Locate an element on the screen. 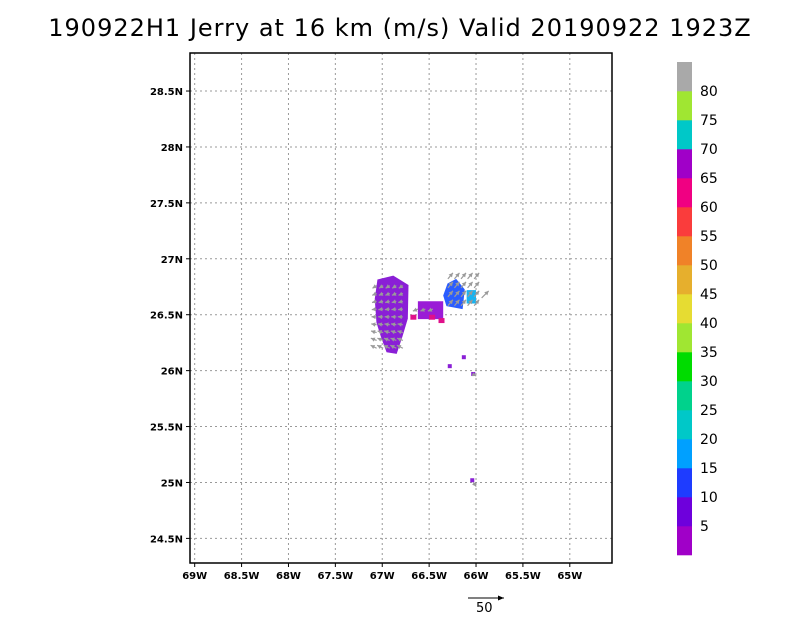 This screenshot has height=618, width=800. lon-tick-label: 67.5W is located at coordinates (336, 576).